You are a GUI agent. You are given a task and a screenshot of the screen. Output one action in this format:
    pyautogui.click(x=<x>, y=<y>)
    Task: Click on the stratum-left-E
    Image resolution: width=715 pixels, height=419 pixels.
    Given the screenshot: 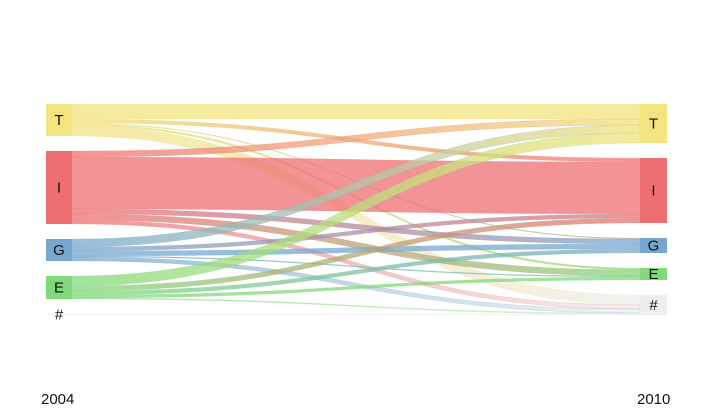 What is the action you would take?
    pyautogui.click(x=59, y=287)
    